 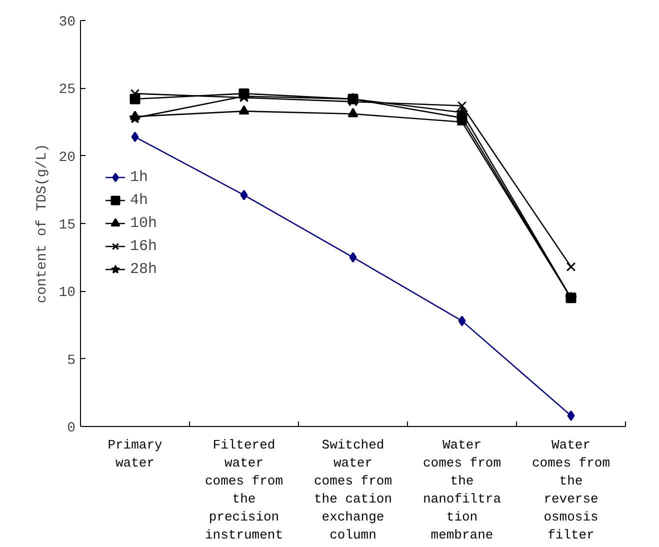 I want to click on legend-label: 16h, so click(x=144, y=246).